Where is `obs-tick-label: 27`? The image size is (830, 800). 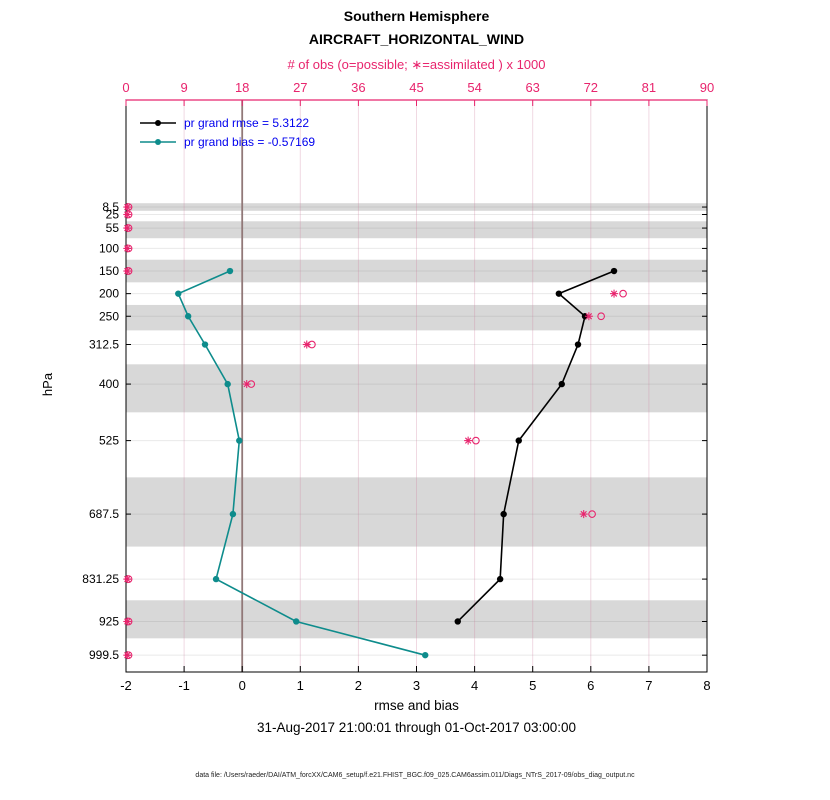 obs-tick-label: 27 is located at coordinates (300, 87).